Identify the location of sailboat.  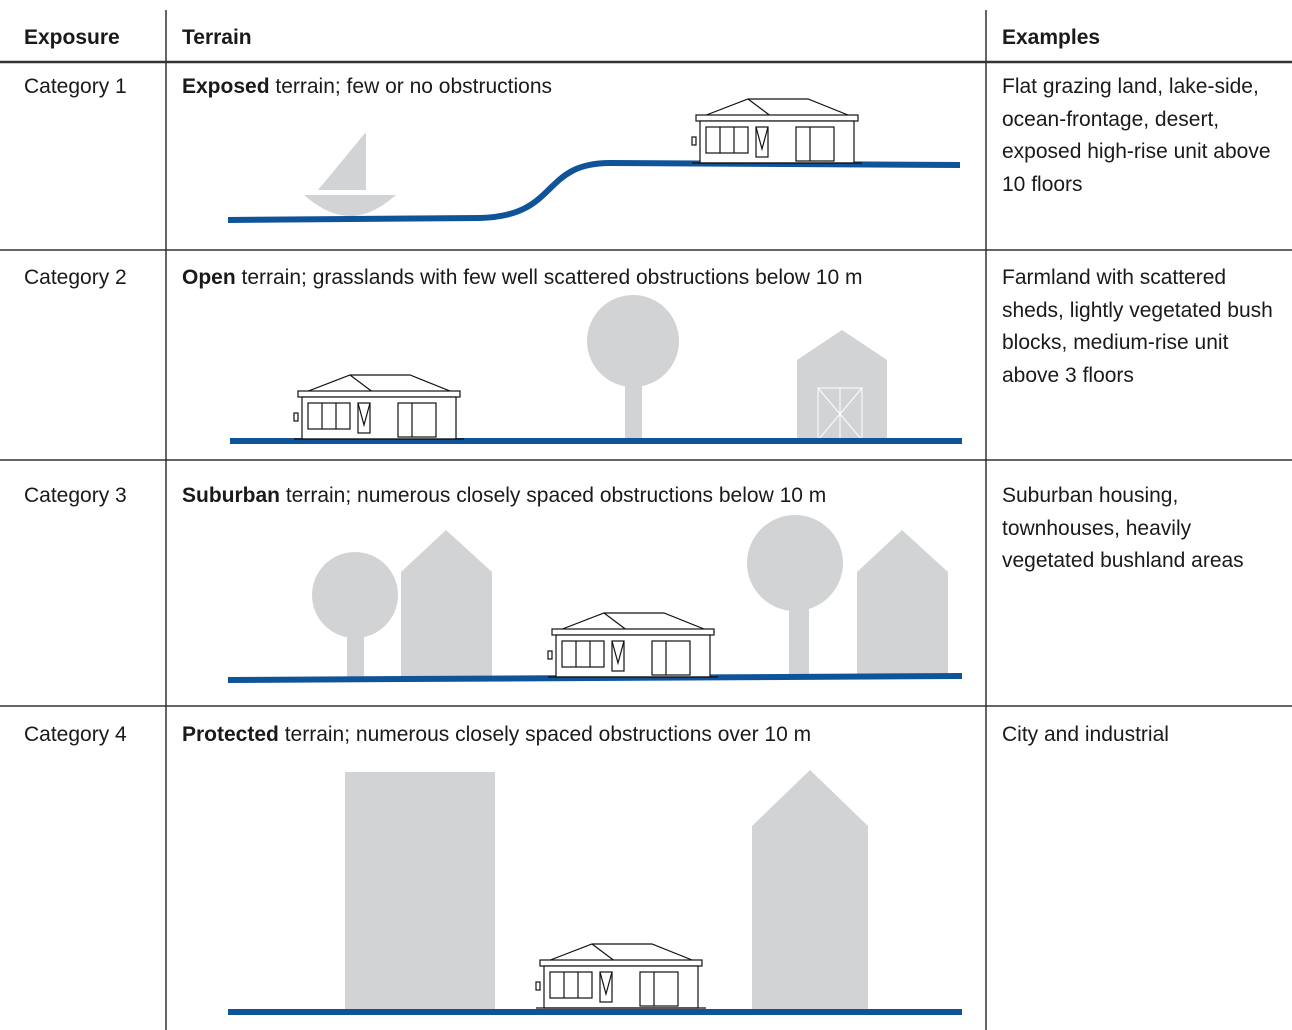
(350, 174).